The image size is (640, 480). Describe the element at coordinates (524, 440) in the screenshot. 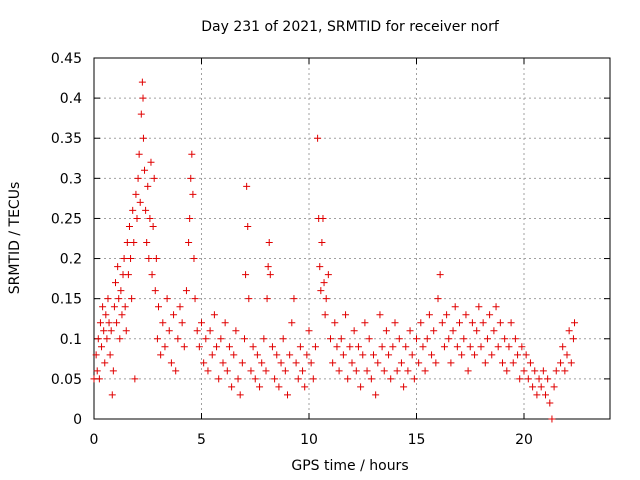

I see `x-tick-label: 20` at that location.